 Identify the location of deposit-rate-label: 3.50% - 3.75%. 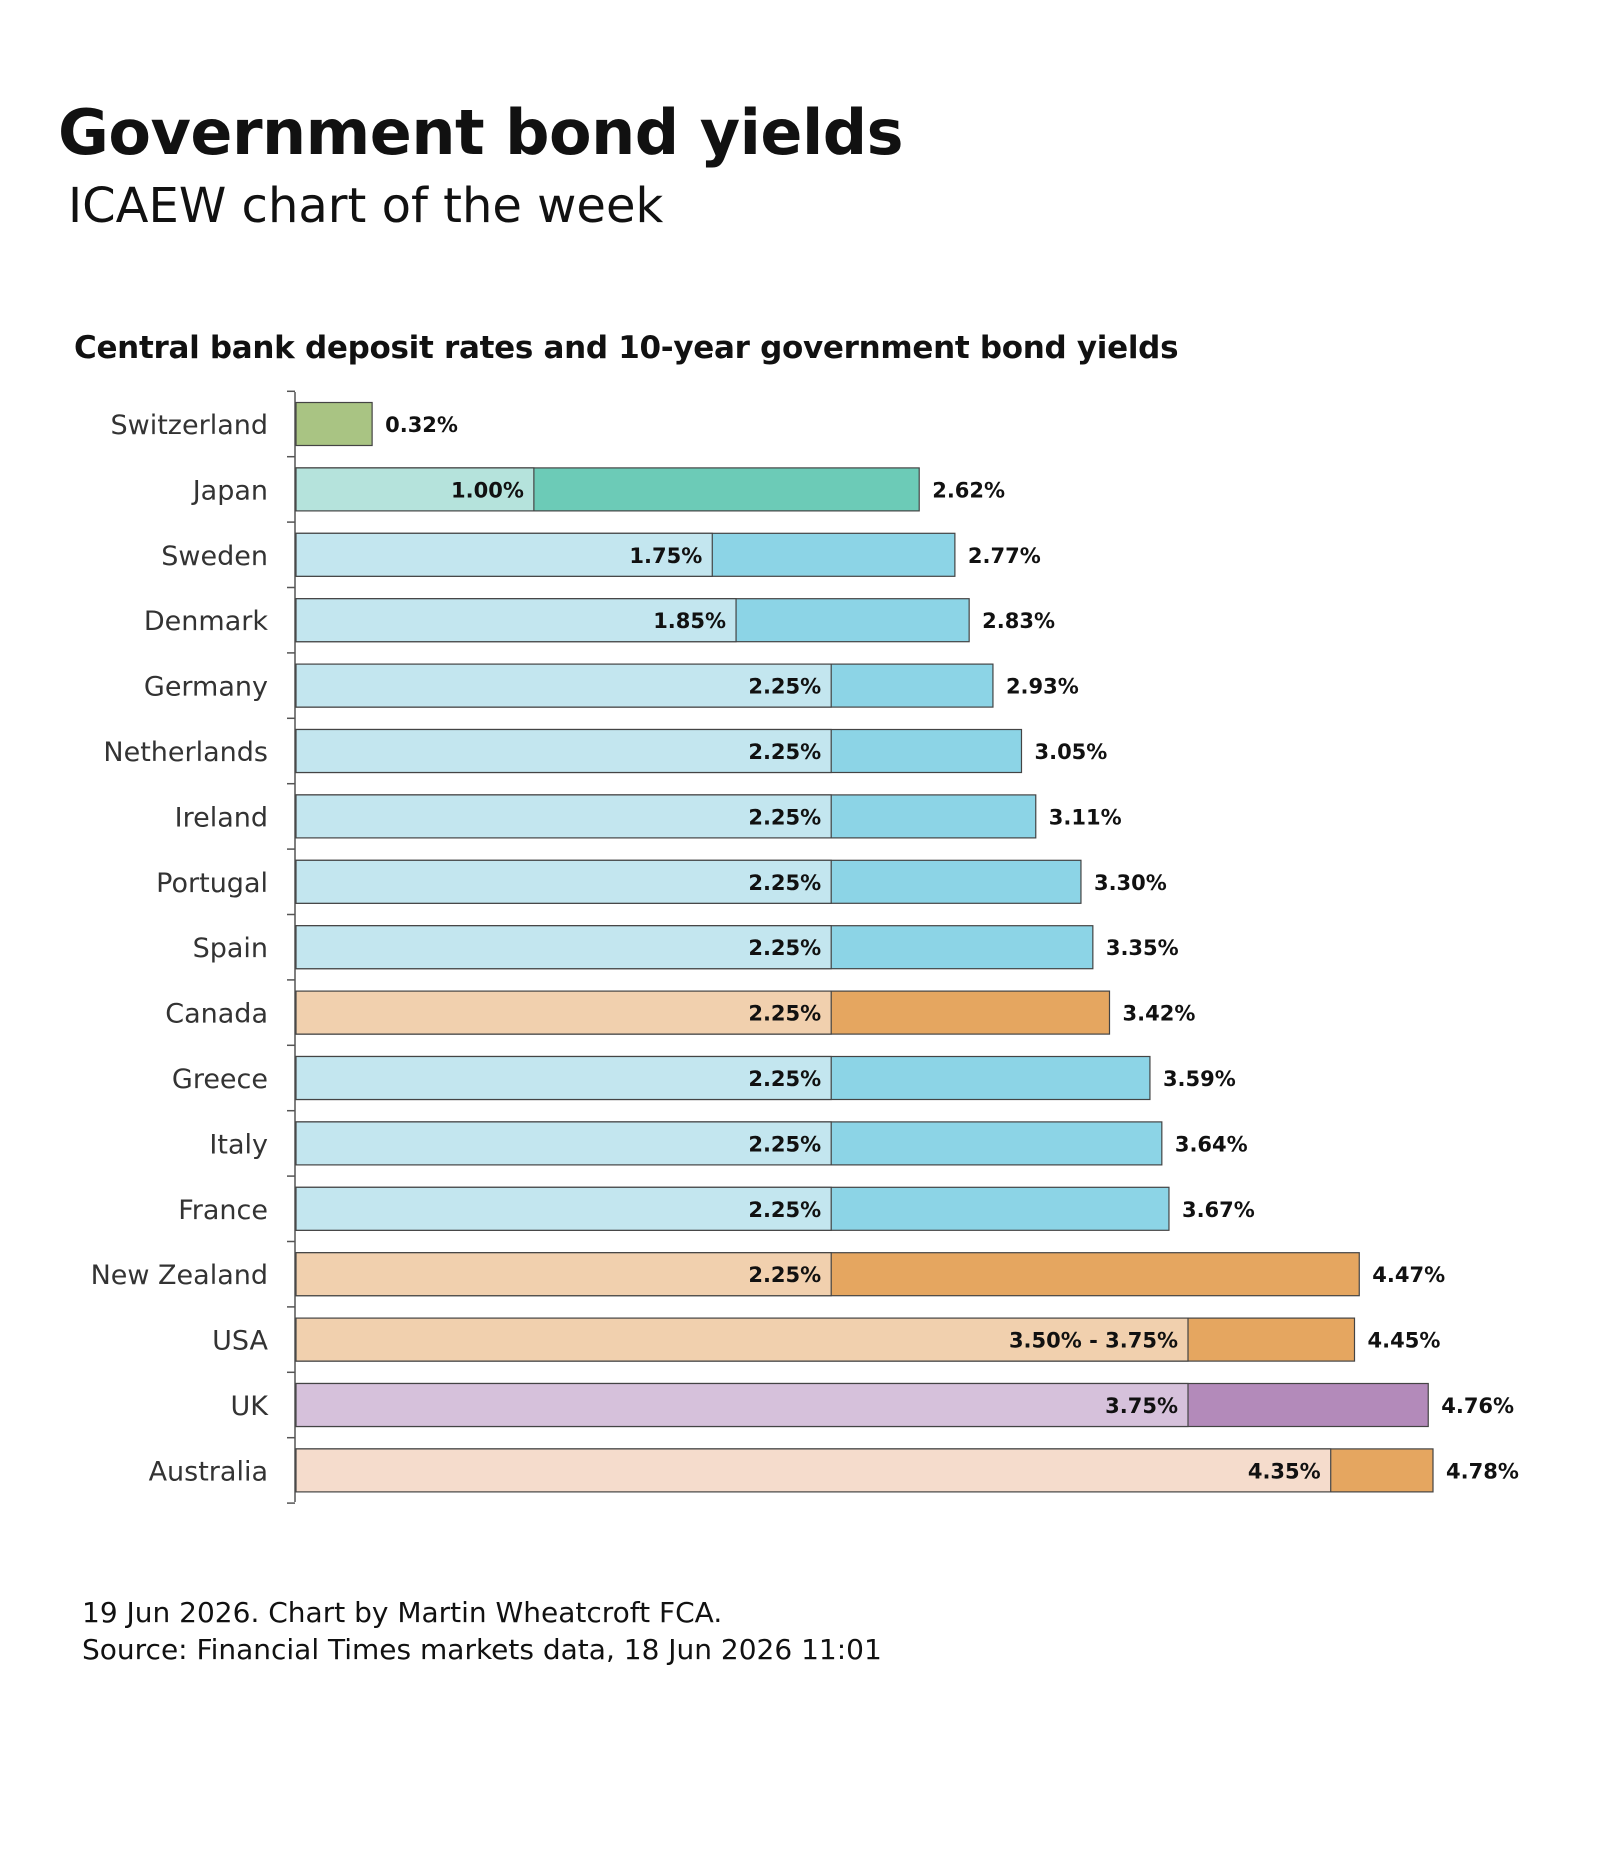
(1093, 1341).